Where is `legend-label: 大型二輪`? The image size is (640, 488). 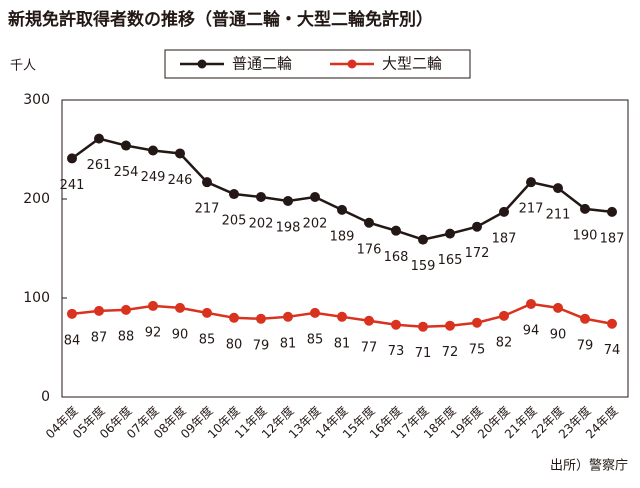 legend-label: 大型二輪 is located at coordinates (412, 64).